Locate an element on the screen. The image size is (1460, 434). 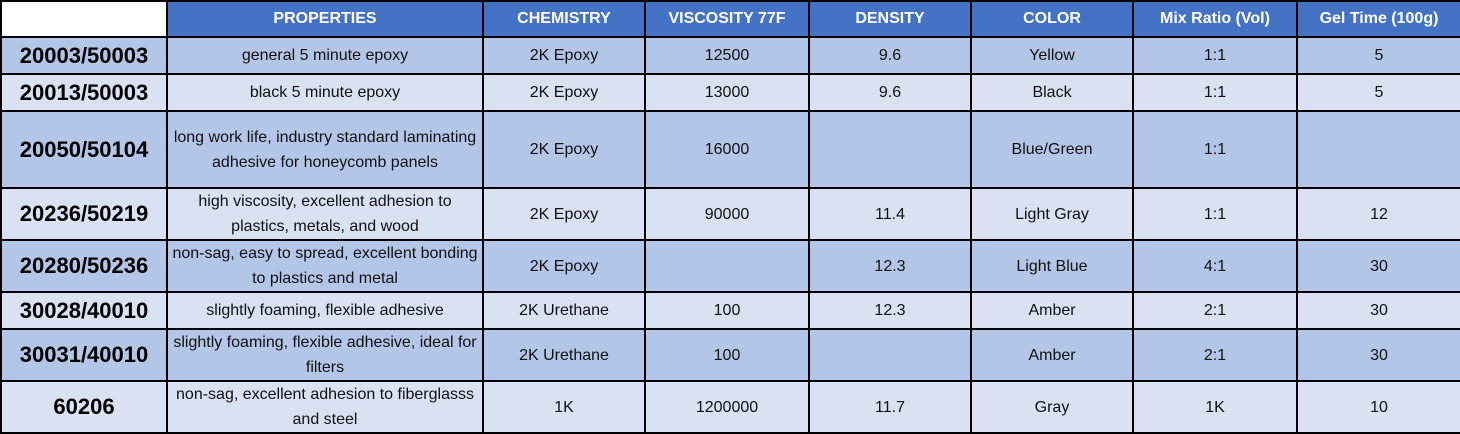
gel-time-cell: 12 is located at coordinates (1378, 214).